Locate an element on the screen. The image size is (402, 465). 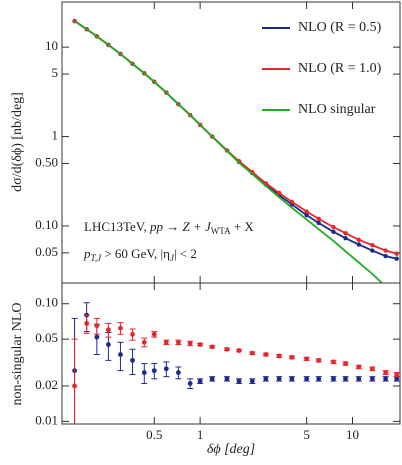
x-axis-label: δϕ [deg] is located at coordinates (231, 449).